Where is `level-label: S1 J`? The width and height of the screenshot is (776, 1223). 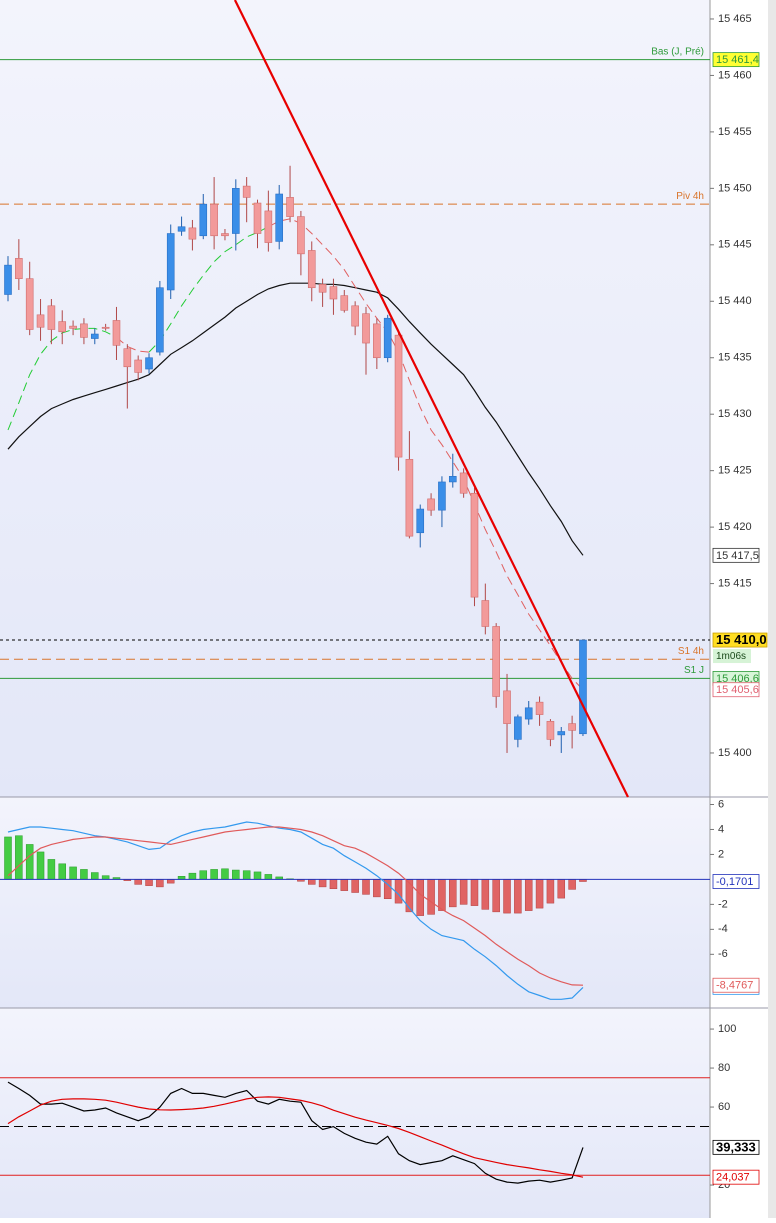
level-label: S1 J is located at coordinates (694, 670).